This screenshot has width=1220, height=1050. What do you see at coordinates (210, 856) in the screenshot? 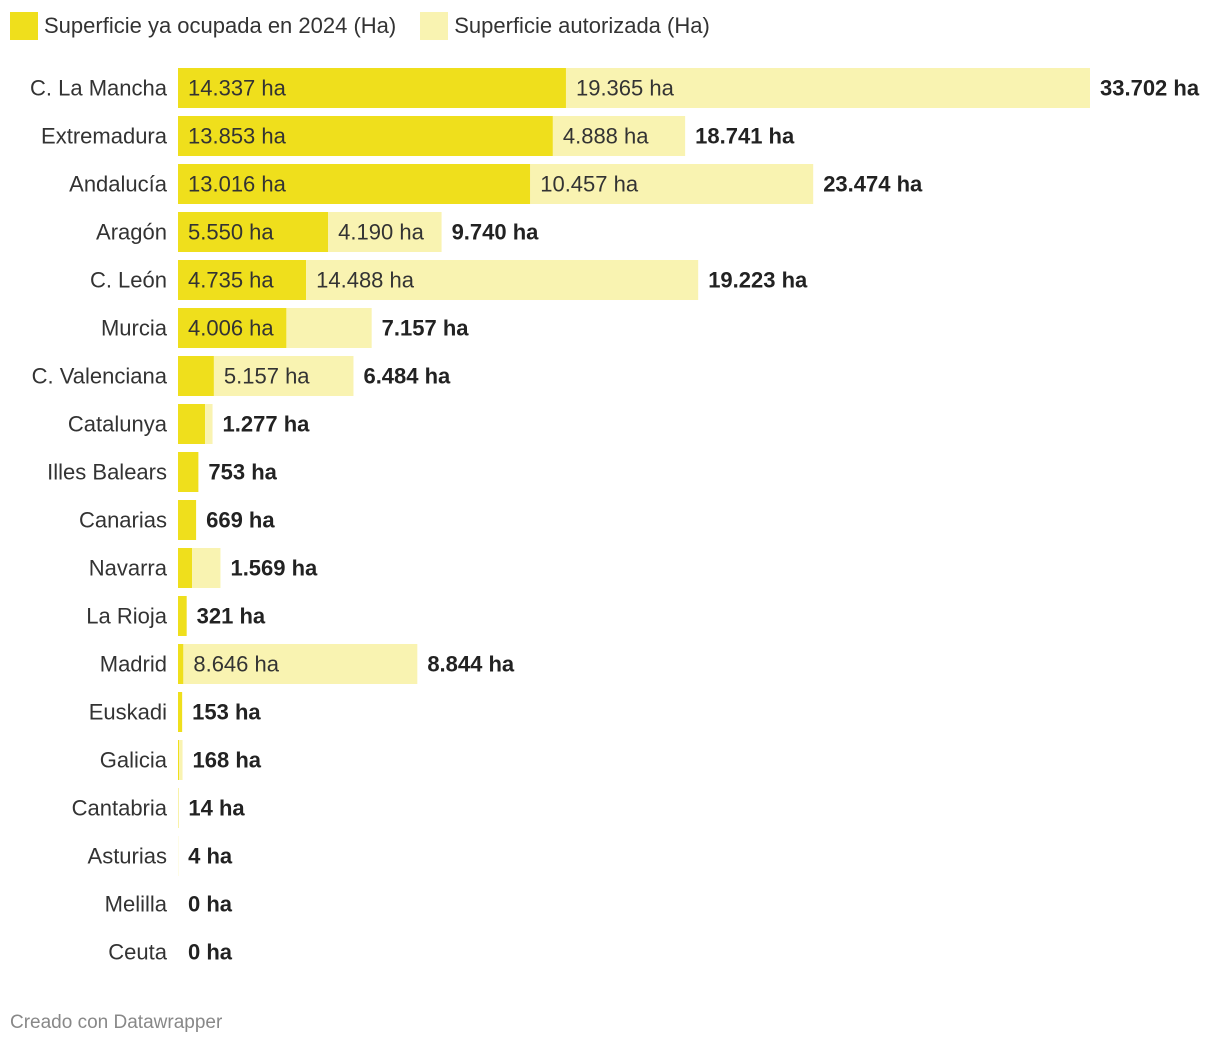
I see `total-label: 4 ha` at bounding box center [210, 856].